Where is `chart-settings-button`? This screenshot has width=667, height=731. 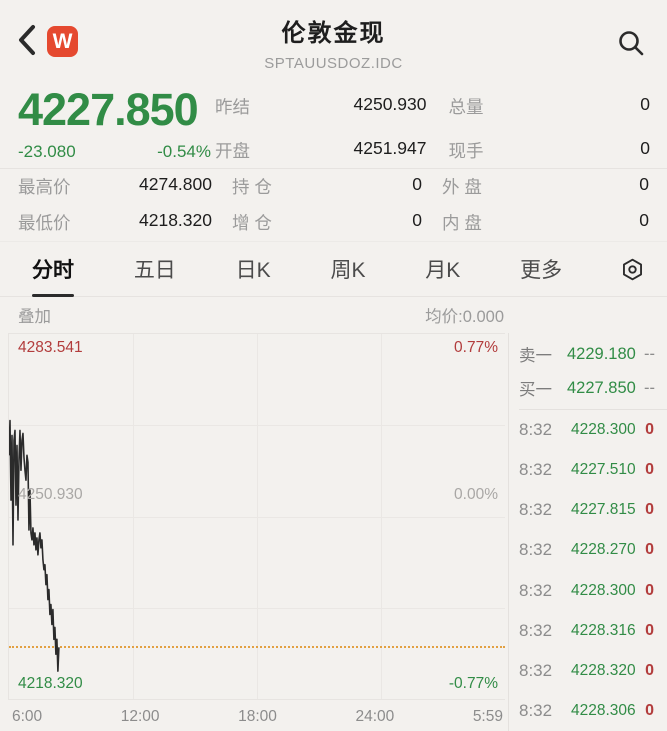 chart-settings-button is located at coordinates (632, 269).